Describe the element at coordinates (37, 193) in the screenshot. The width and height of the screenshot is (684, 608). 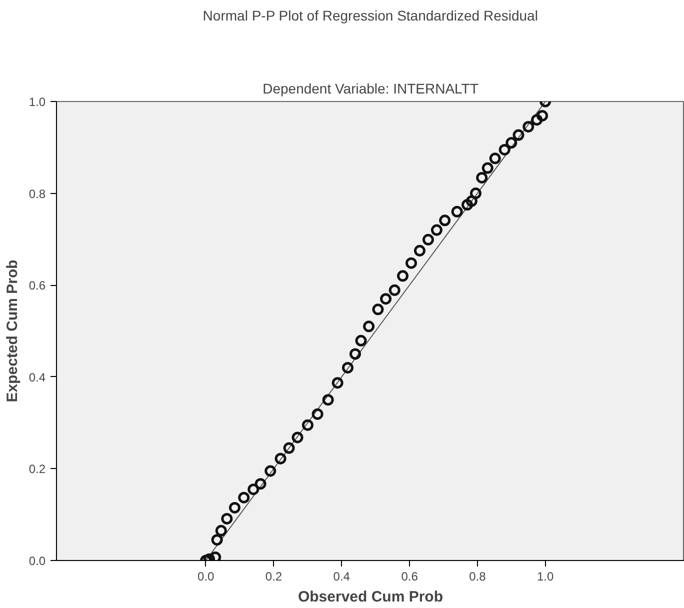
I see `y-tick-label: 0.8` at that location.